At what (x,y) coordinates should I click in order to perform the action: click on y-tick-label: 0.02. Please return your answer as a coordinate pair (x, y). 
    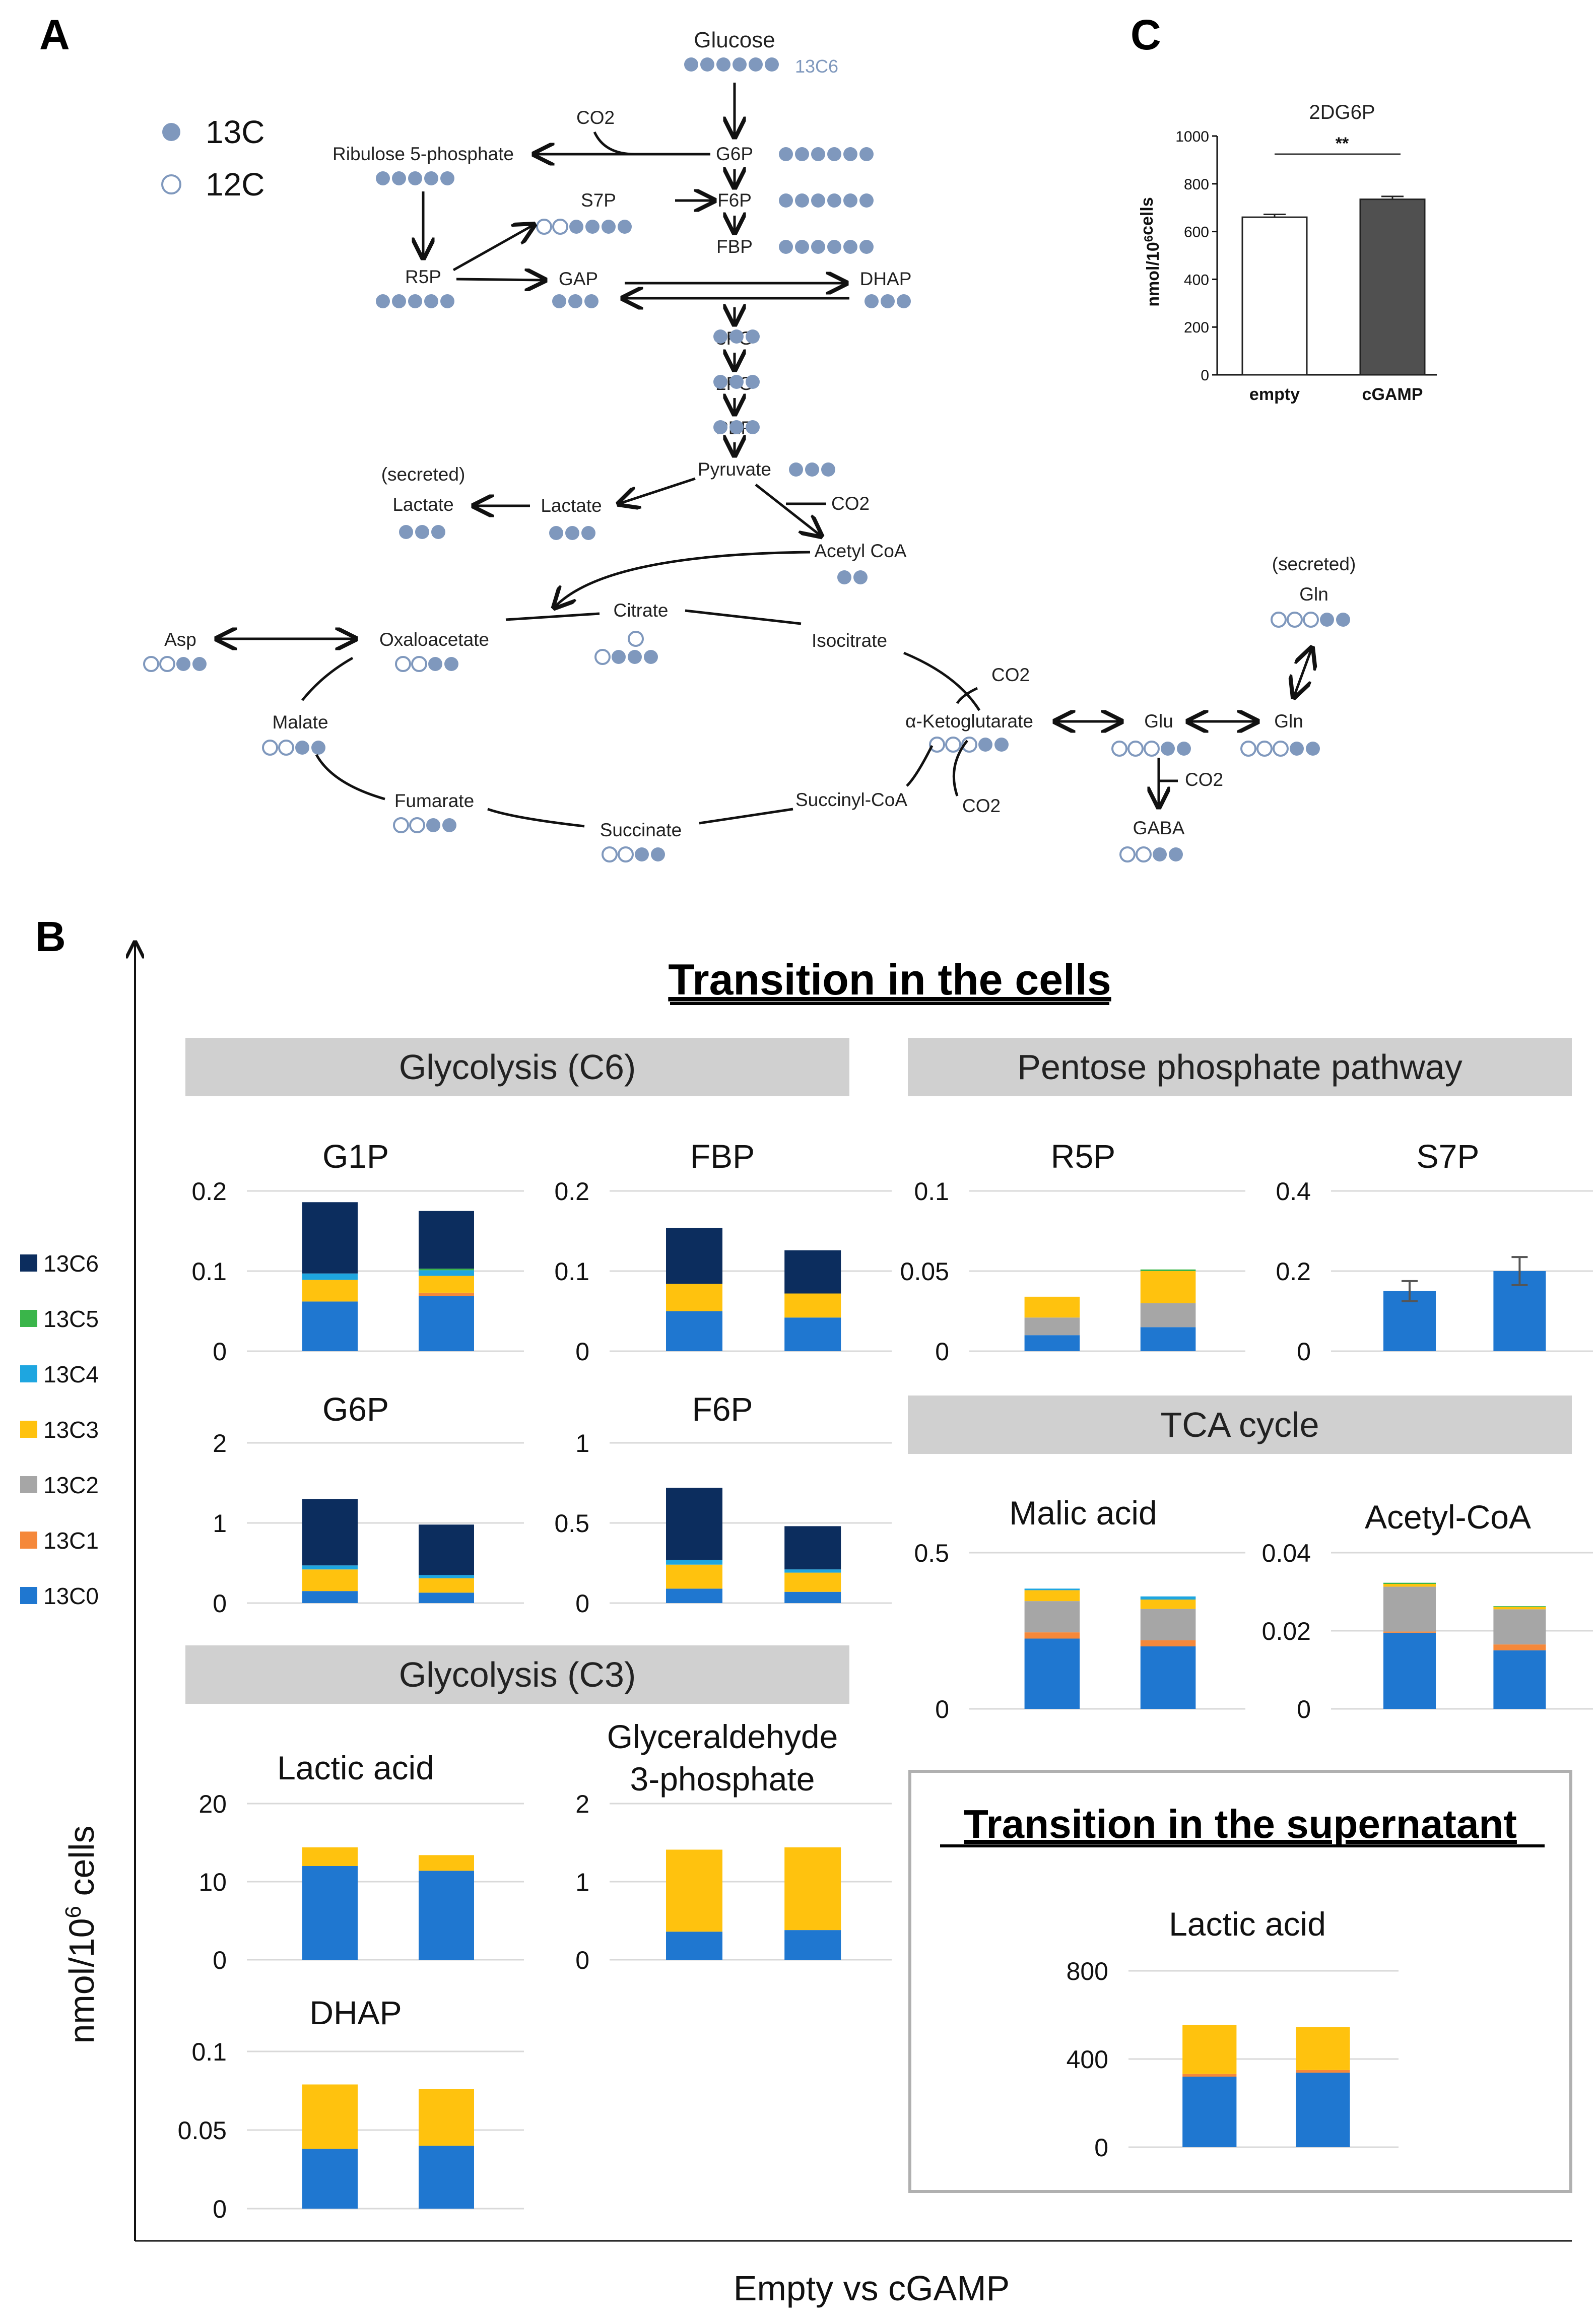
    Looking at the image, I should click on (1286, 1631).